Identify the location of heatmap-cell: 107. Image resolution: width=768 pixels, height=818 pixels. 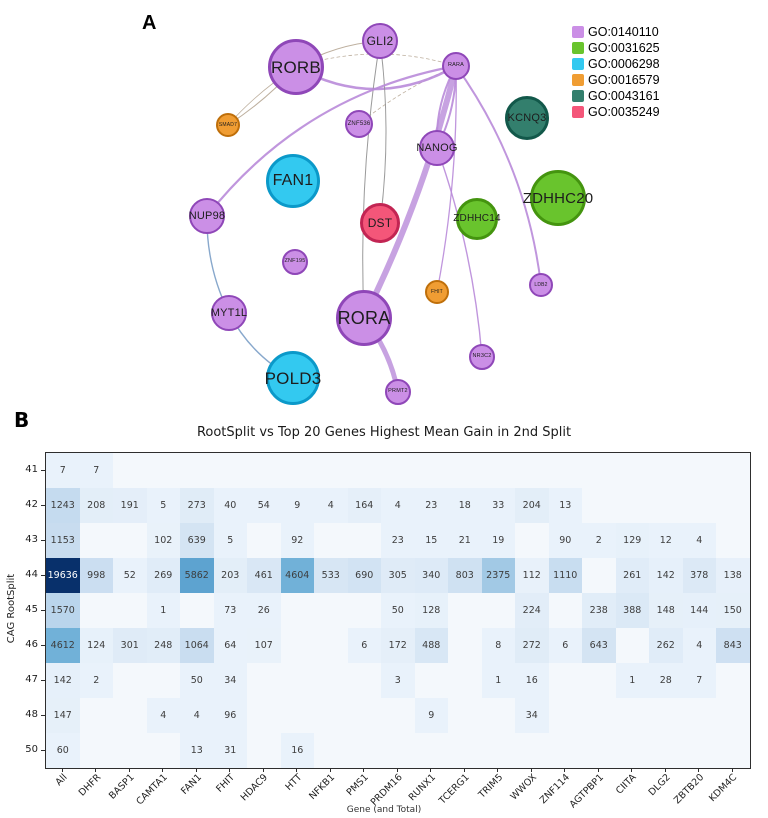
(264, 645).